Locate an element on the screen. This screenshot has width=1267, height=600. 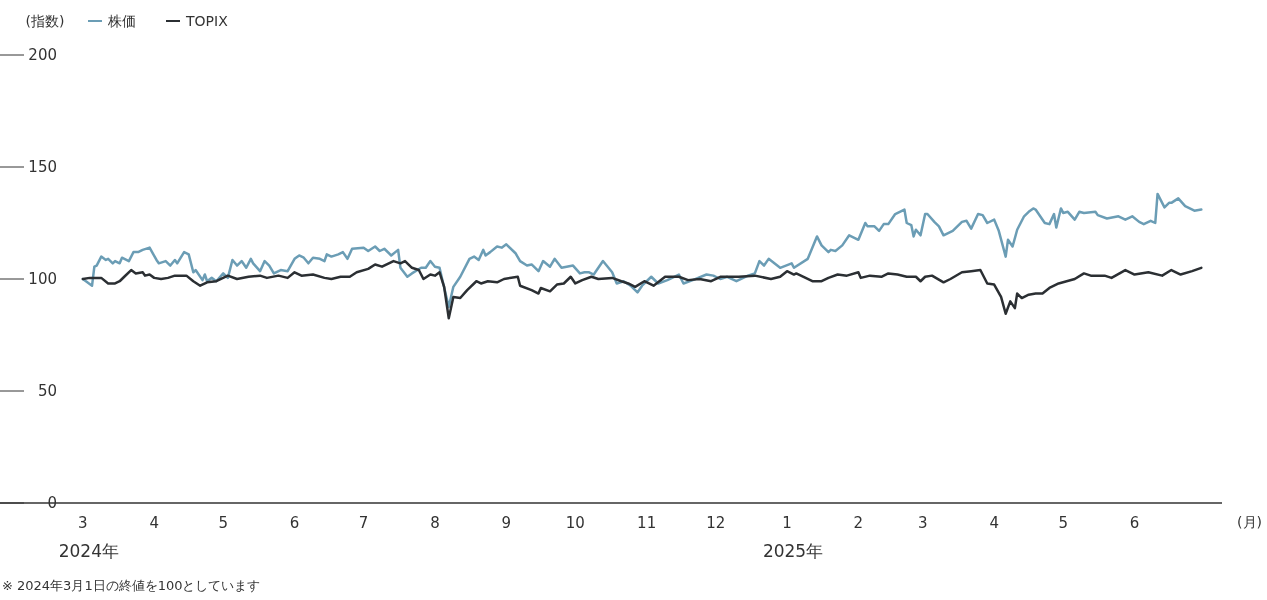
y-axis-title: (指数) is located at coordinates (45, 21).